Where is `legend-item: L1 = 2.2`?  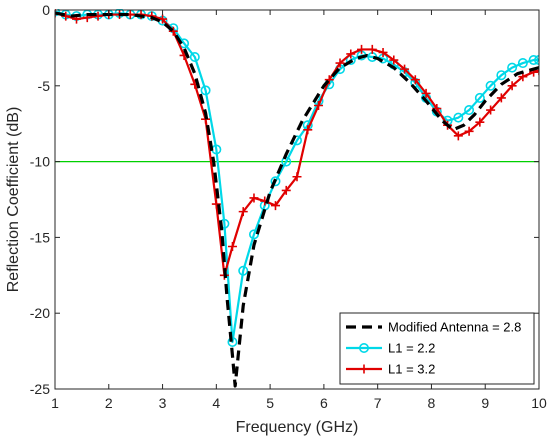
legend-item: L1 = 2.2 is located at coordinates (390, 348).